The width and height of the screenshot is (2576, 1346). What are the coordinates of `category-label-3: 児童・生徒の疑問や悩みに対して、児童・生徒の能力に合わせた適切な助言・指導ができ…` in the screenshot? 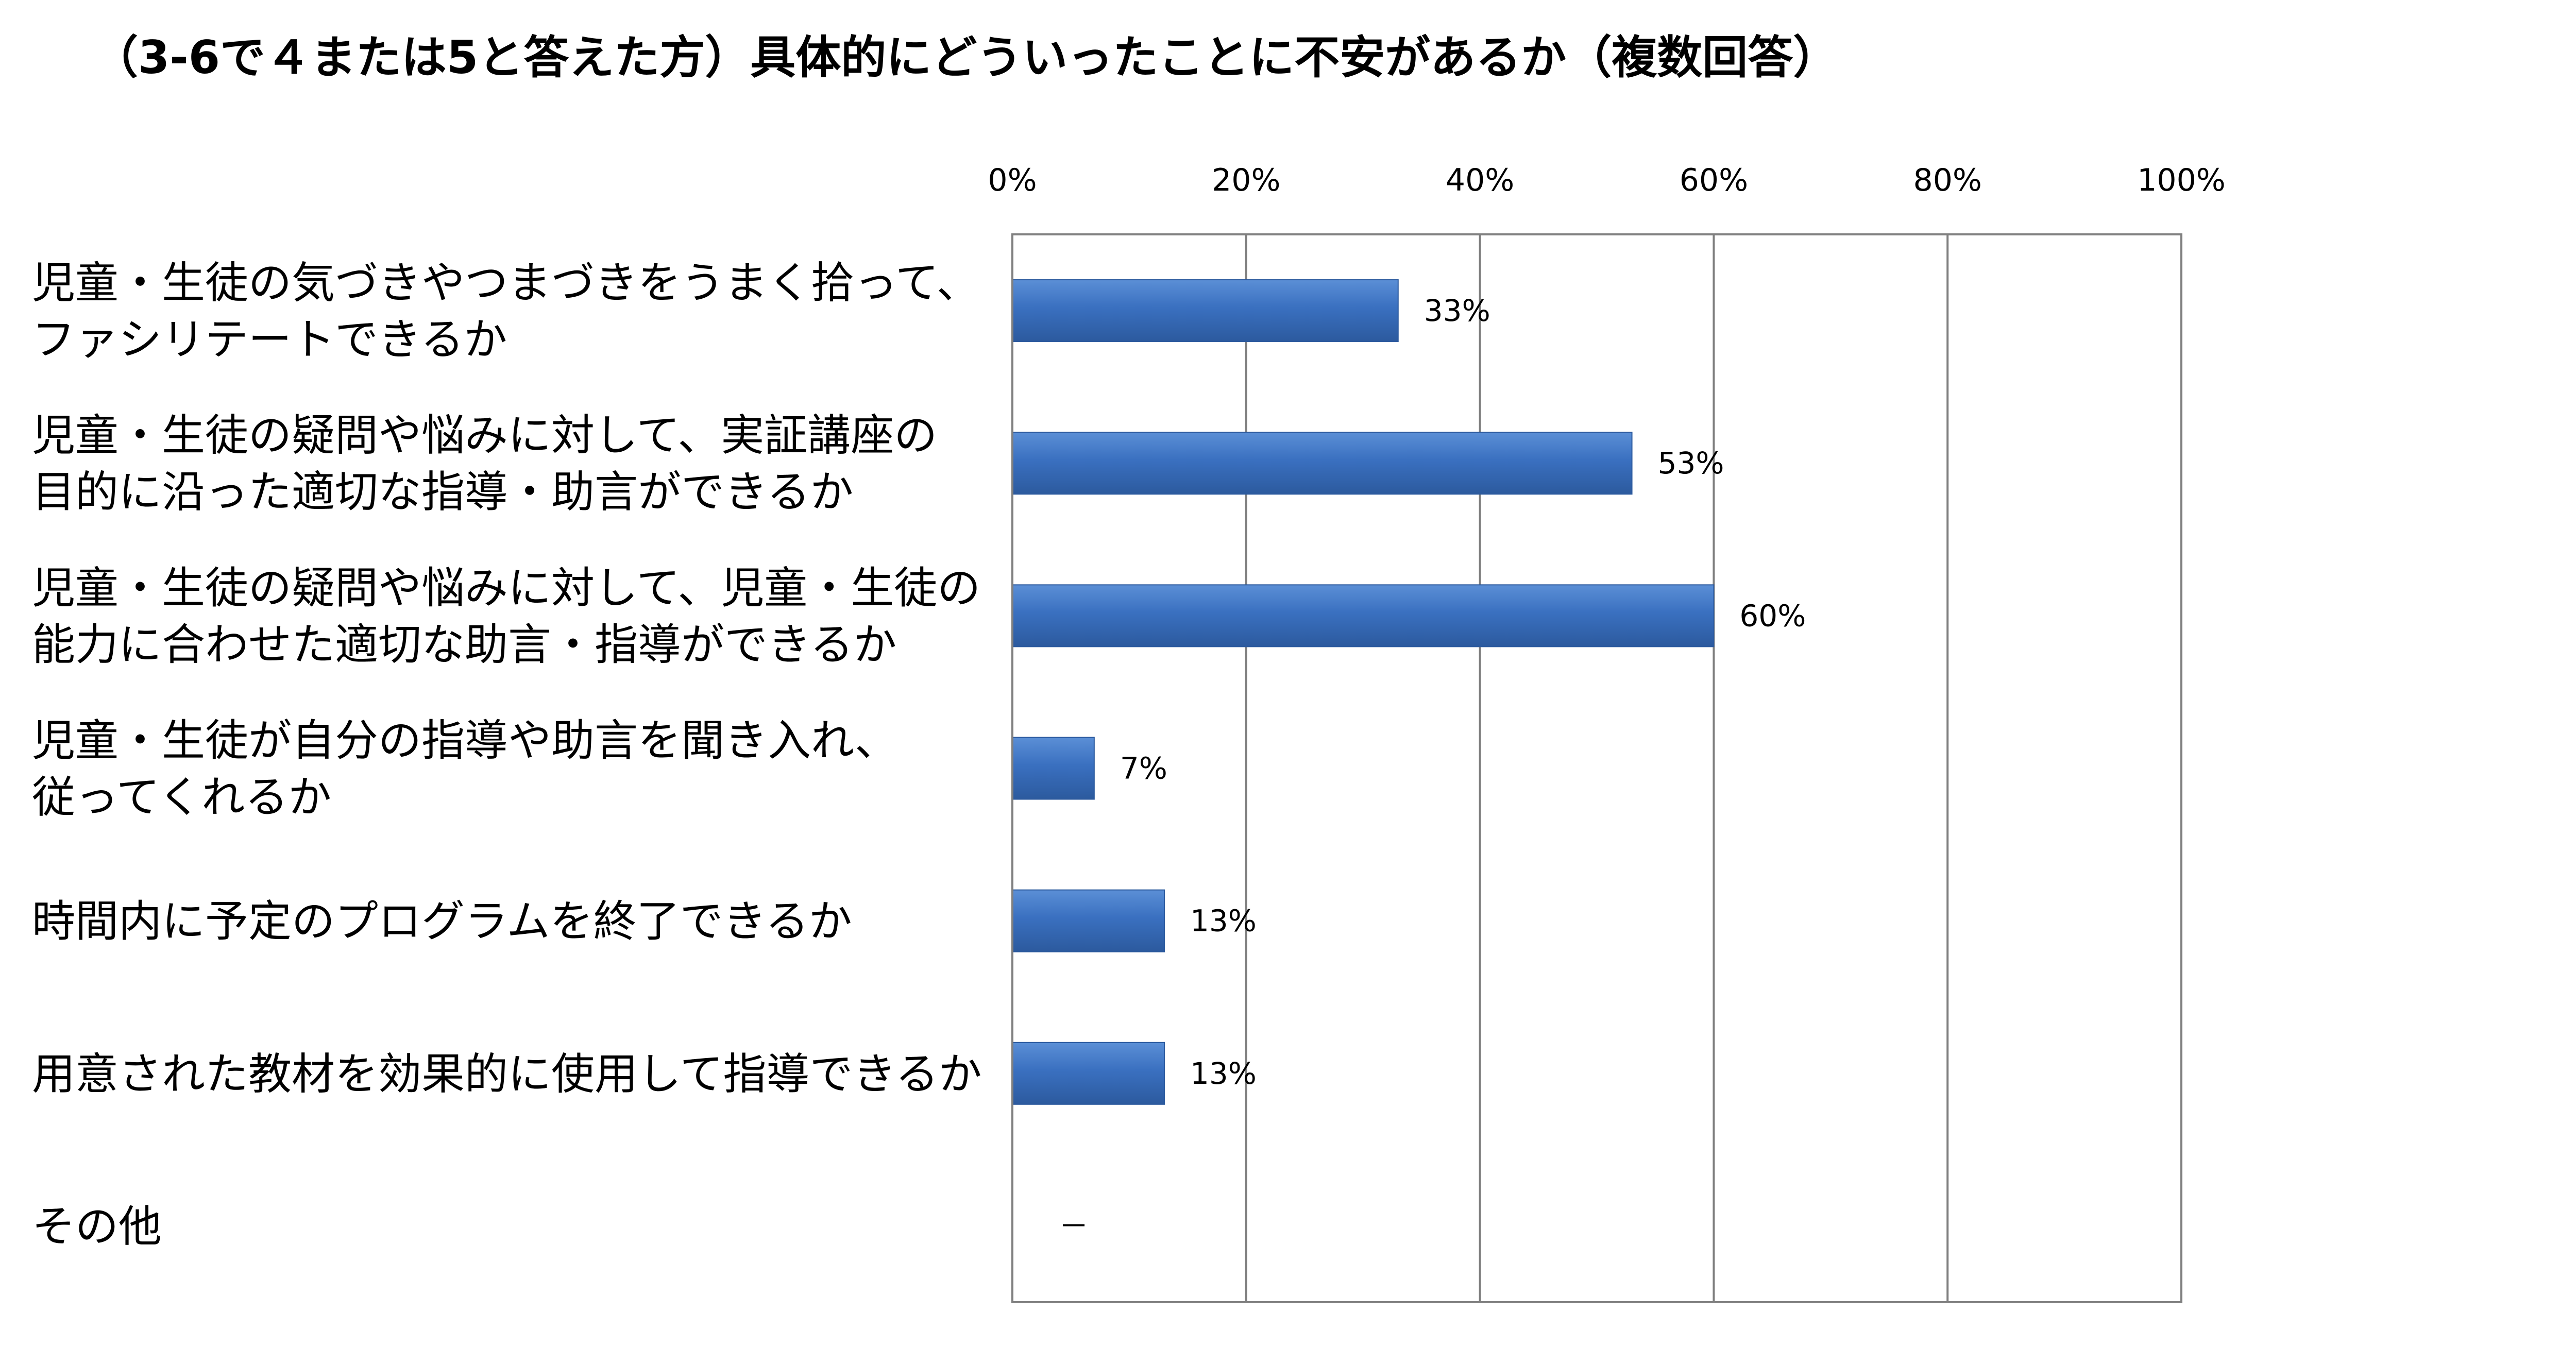 It's located at (506, 617).